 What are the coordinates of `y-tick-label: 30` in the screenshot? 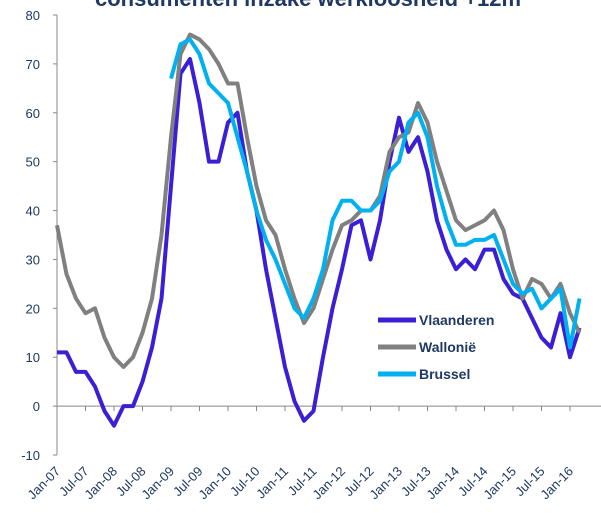 It's located at (33, 259).